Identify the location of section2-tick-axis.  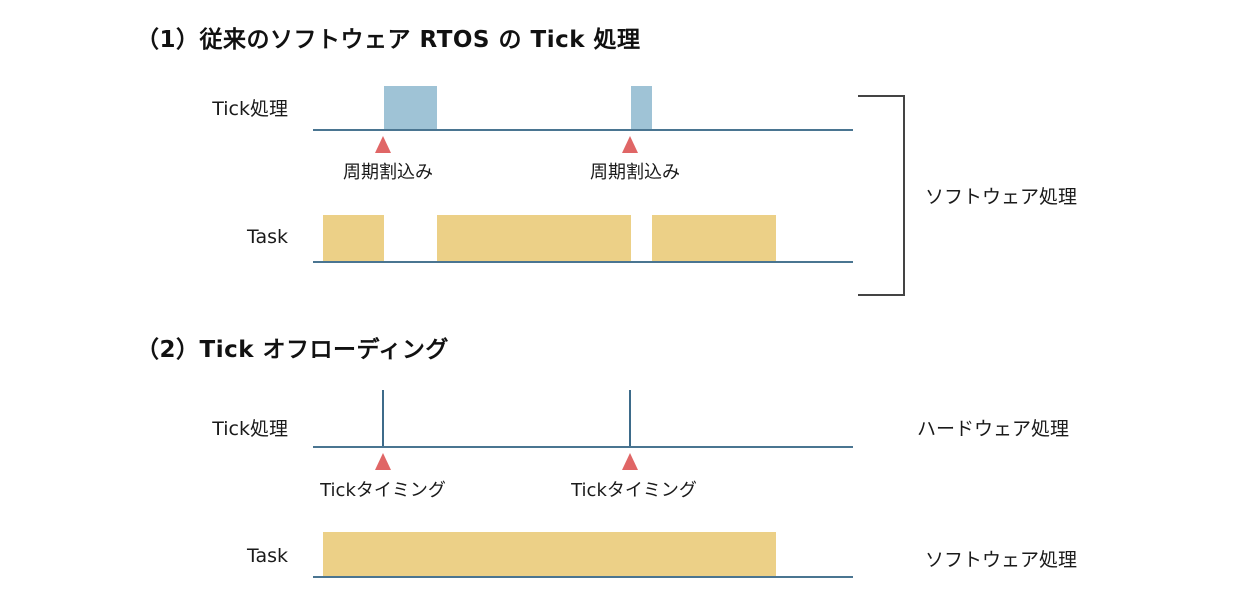
(583, 447).